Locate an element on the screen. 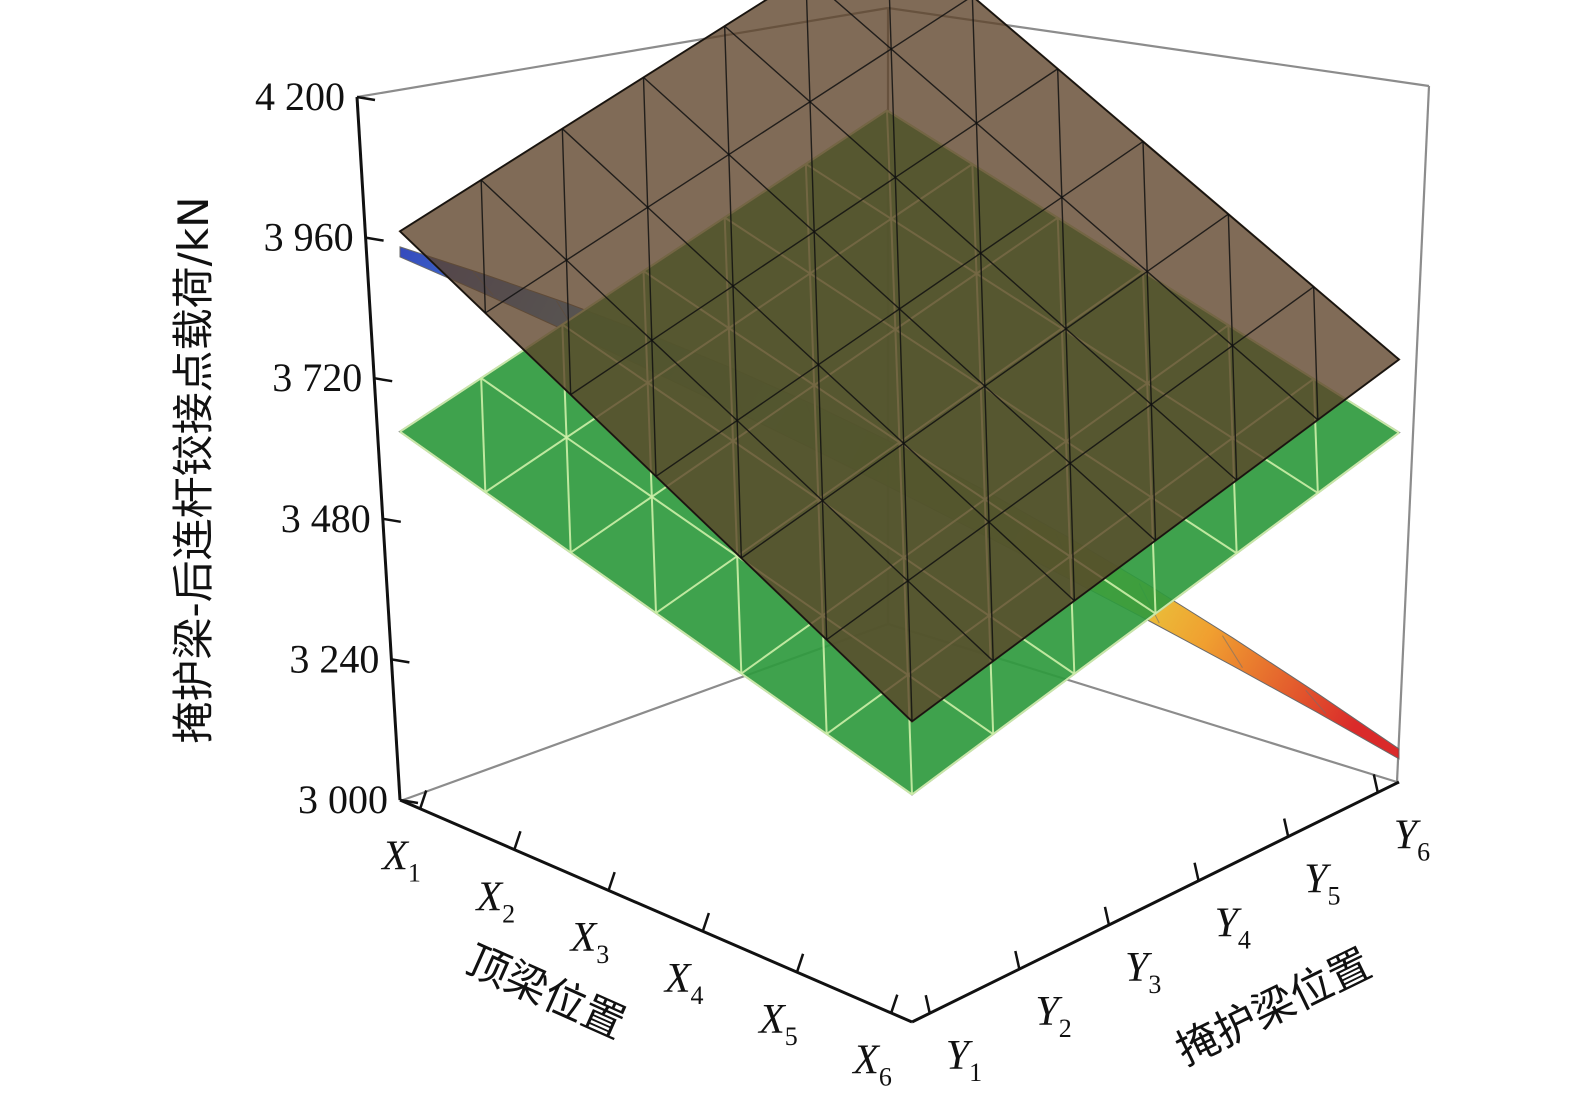 This screenshot has width=1575, height=1096. y-tick-label: Y3 is located at coordinates (1143, 972).